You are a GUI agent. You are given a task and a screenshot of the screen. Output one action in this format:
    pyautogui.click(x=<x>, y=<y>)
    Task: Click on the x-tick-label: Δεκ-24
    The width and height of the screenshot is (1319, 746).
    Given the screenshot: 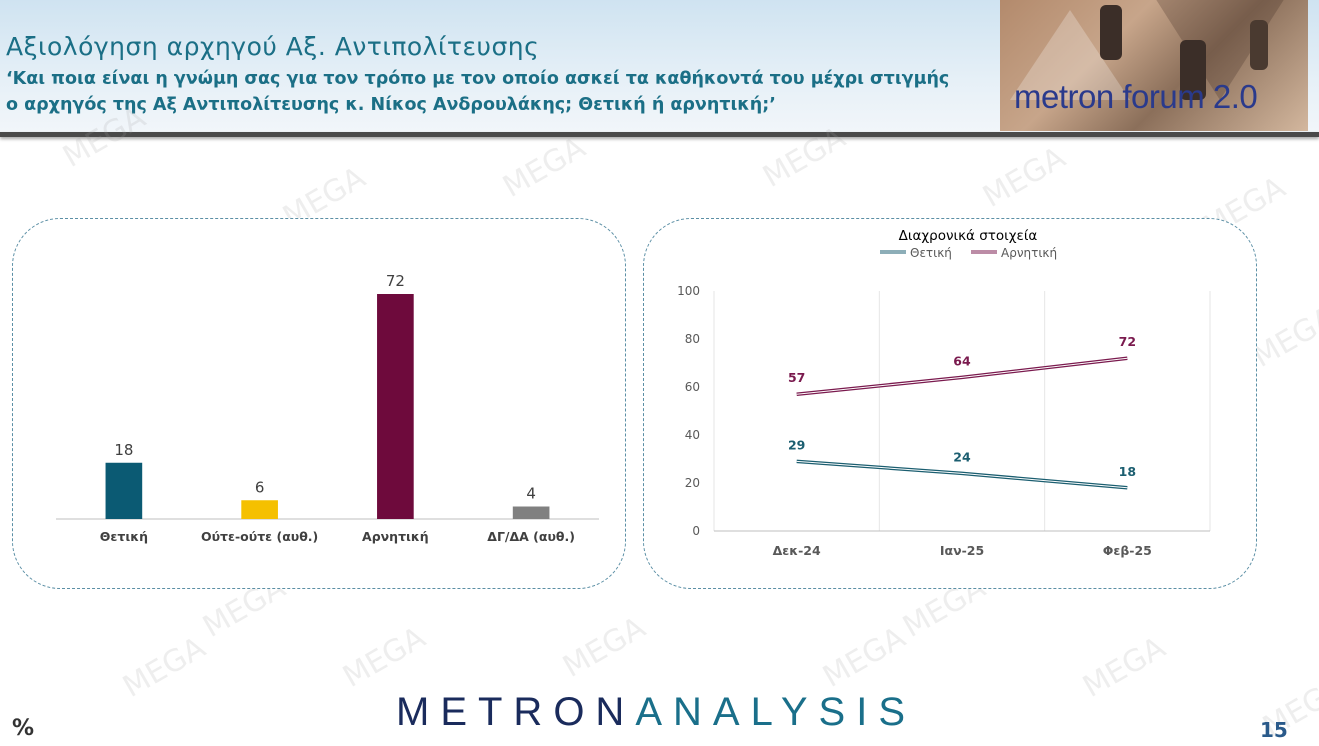 What is the action you would take?
    pyautogui.click(x=797, y=550)
    